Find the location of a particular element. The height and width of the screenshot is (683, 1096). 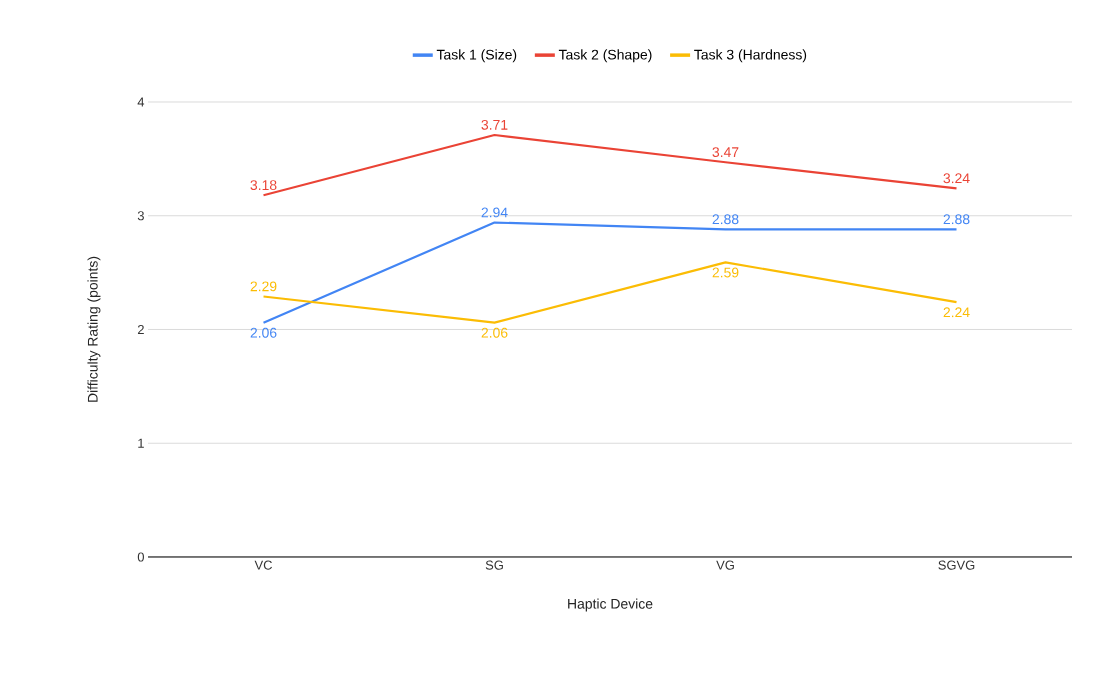

data-label: 2.94 is located at coordinates (494, 212).